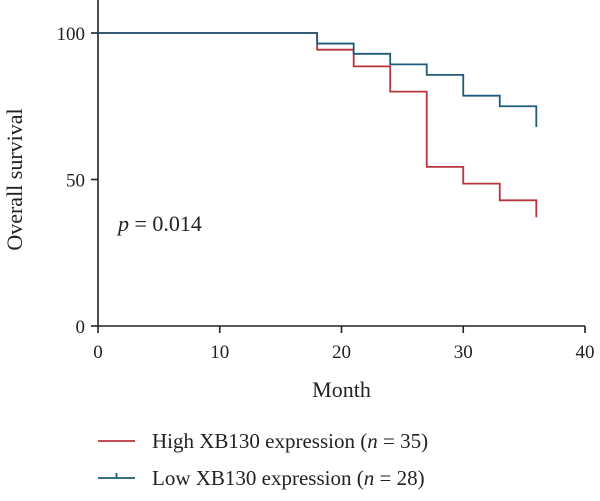  I want to click on y-tick-label: 50, so click(75, 181).